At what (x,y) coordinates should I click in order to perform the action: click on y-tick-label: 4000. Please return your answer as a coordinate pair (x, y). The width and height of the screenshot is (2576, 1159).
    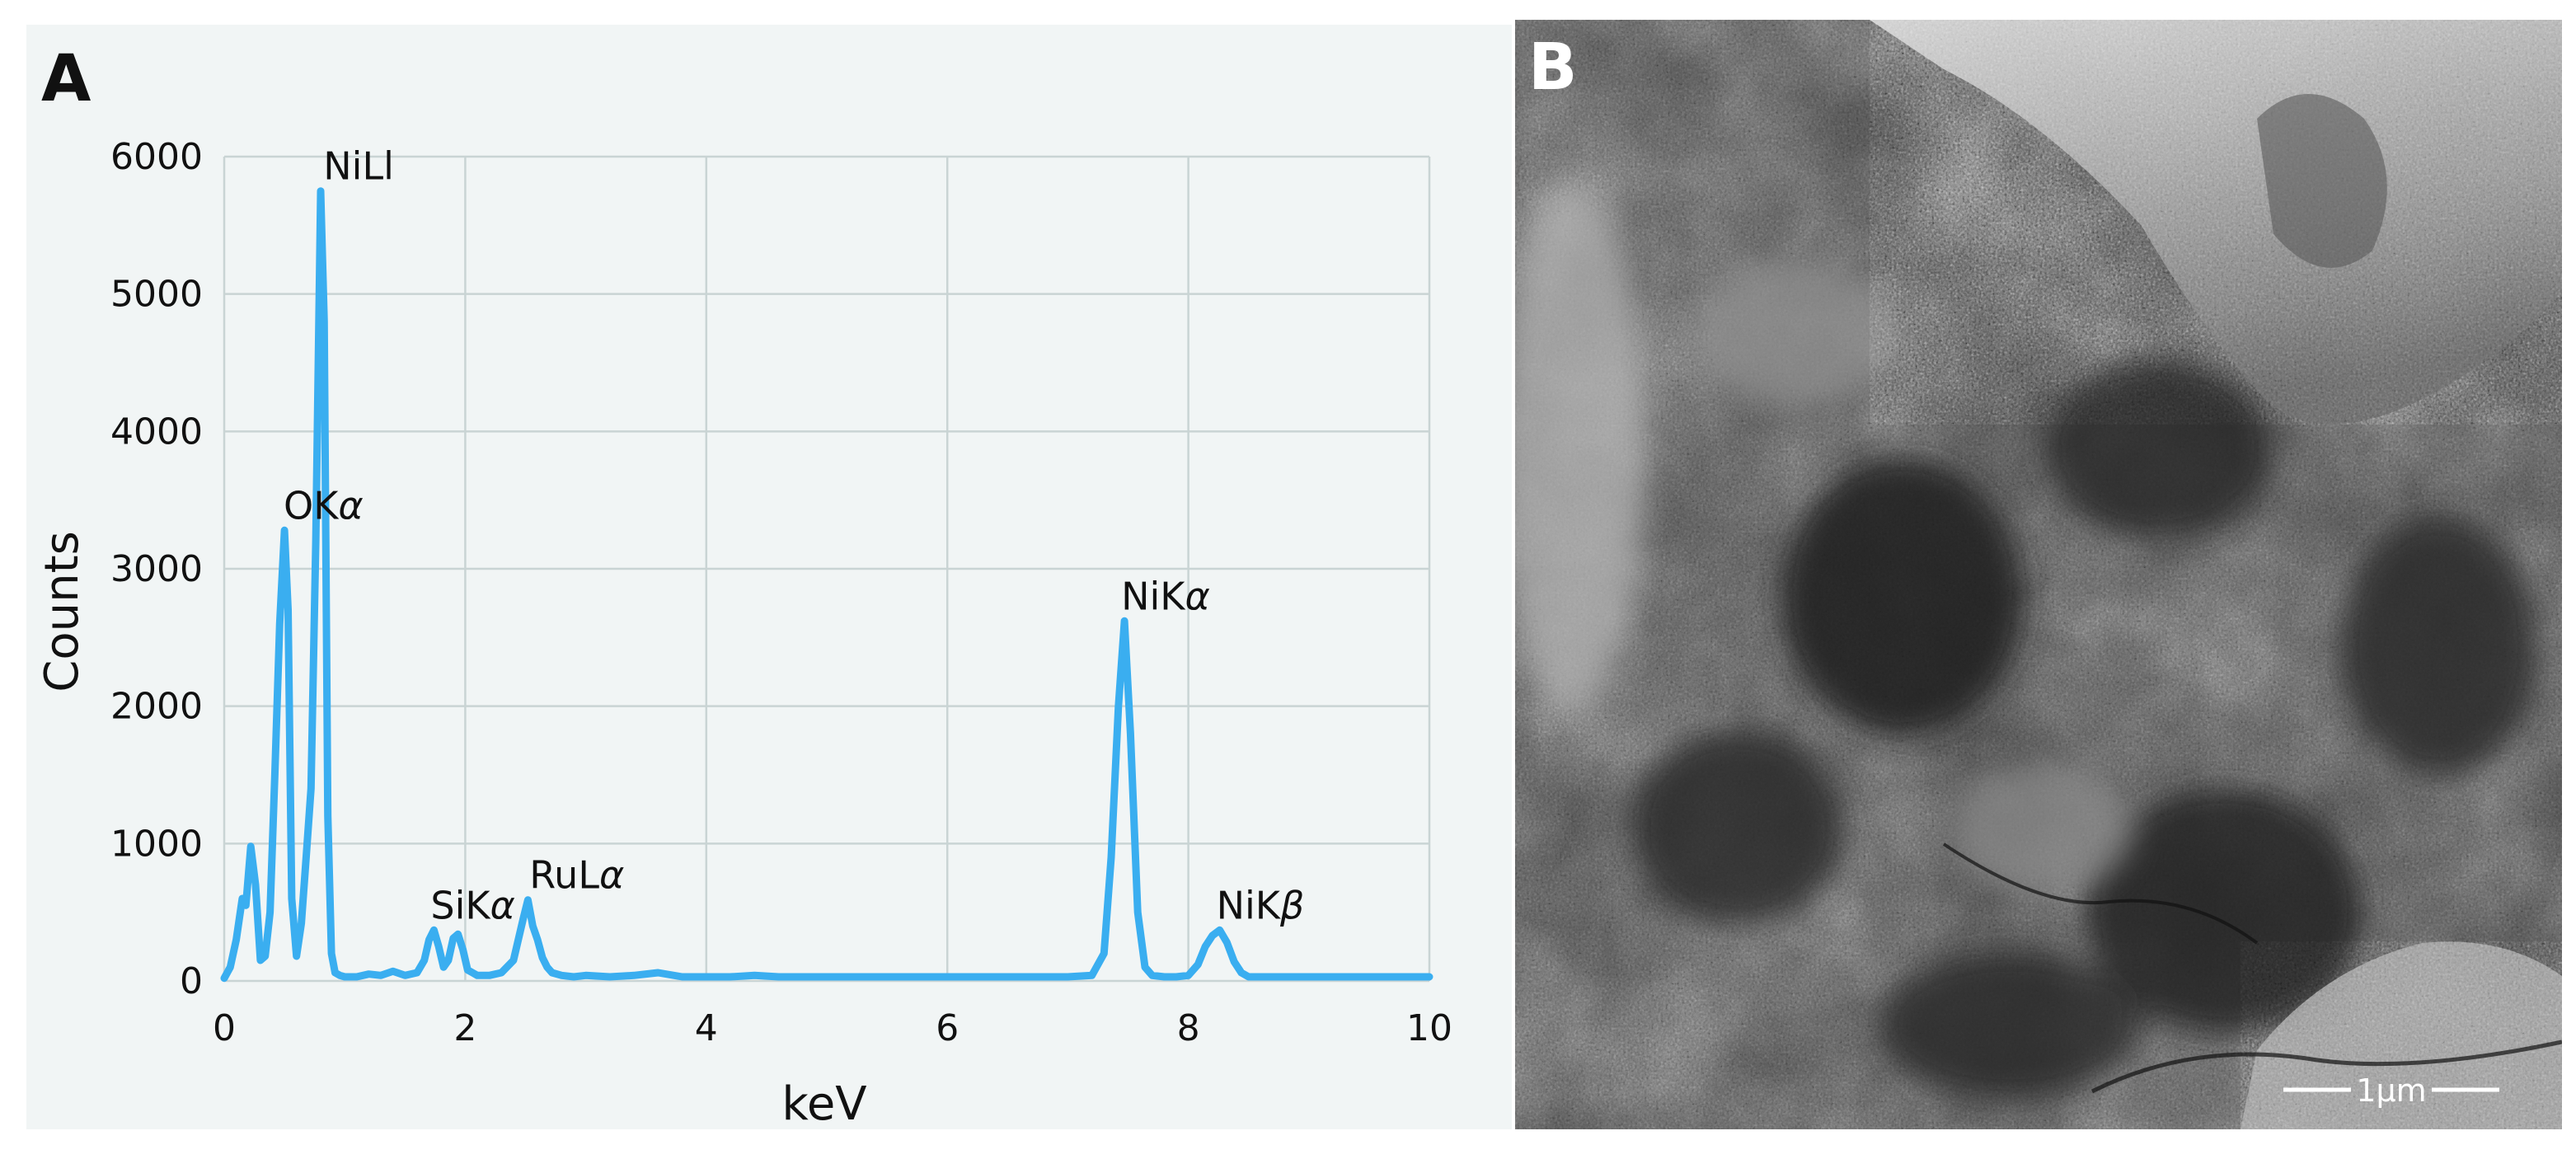
    Looking at the image, I should click on (157, 432).